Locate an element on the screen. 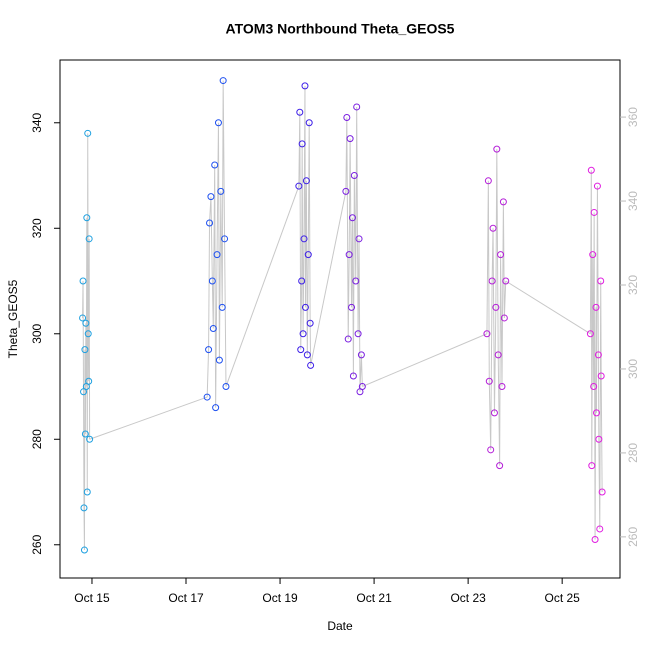  y2-tick-label: 300 is located at coordinates (633, 369).